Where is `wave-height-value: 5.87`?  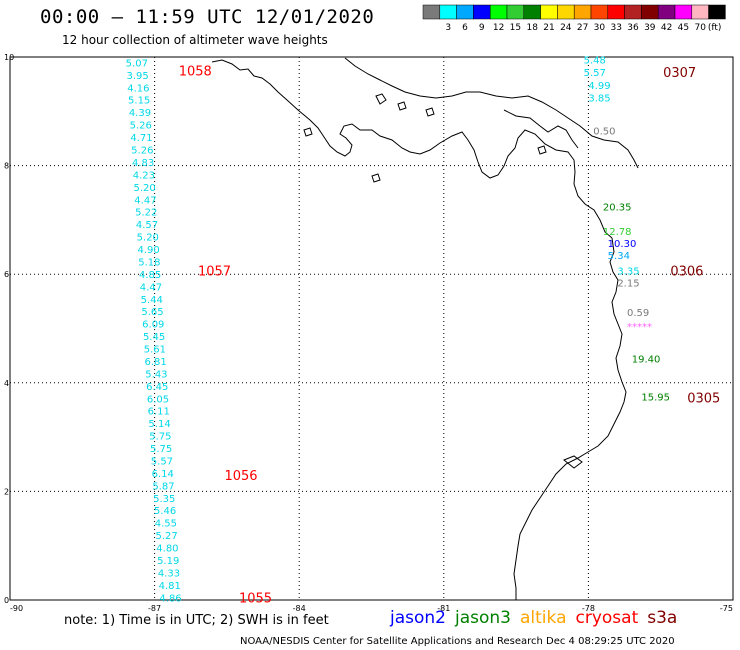
wave-height-value: 5.87 is located at coordinates (163, 486).